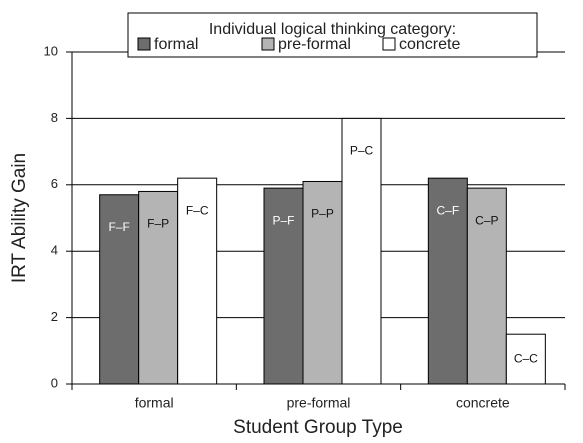 This screenshot has height=443, width=583. I want to click on y-tick-label: 4, so click(54, 250).